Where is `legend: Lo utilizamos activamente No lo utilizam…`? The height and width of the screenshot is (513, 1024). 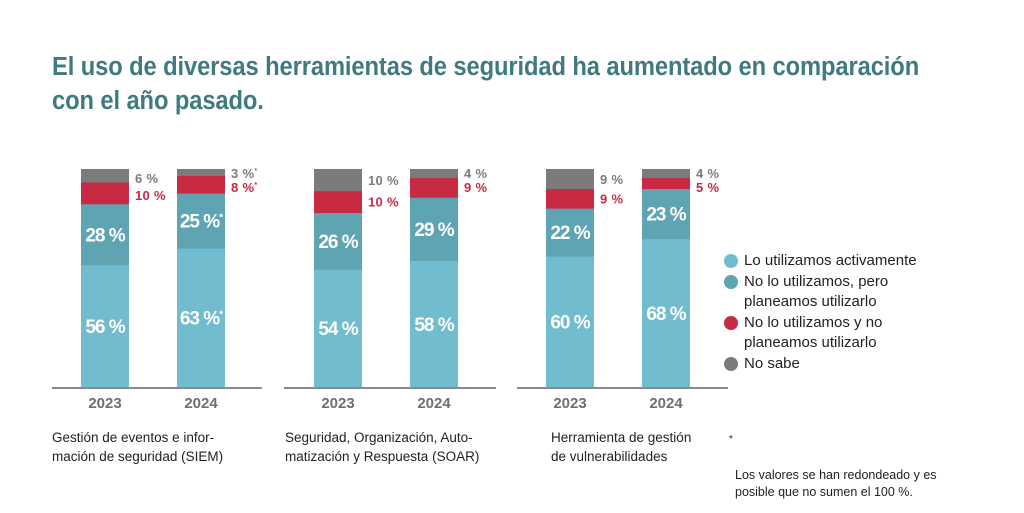 legend: Lo utilizamos activamente No lo utilizam… is located at coordinates (820, 312).